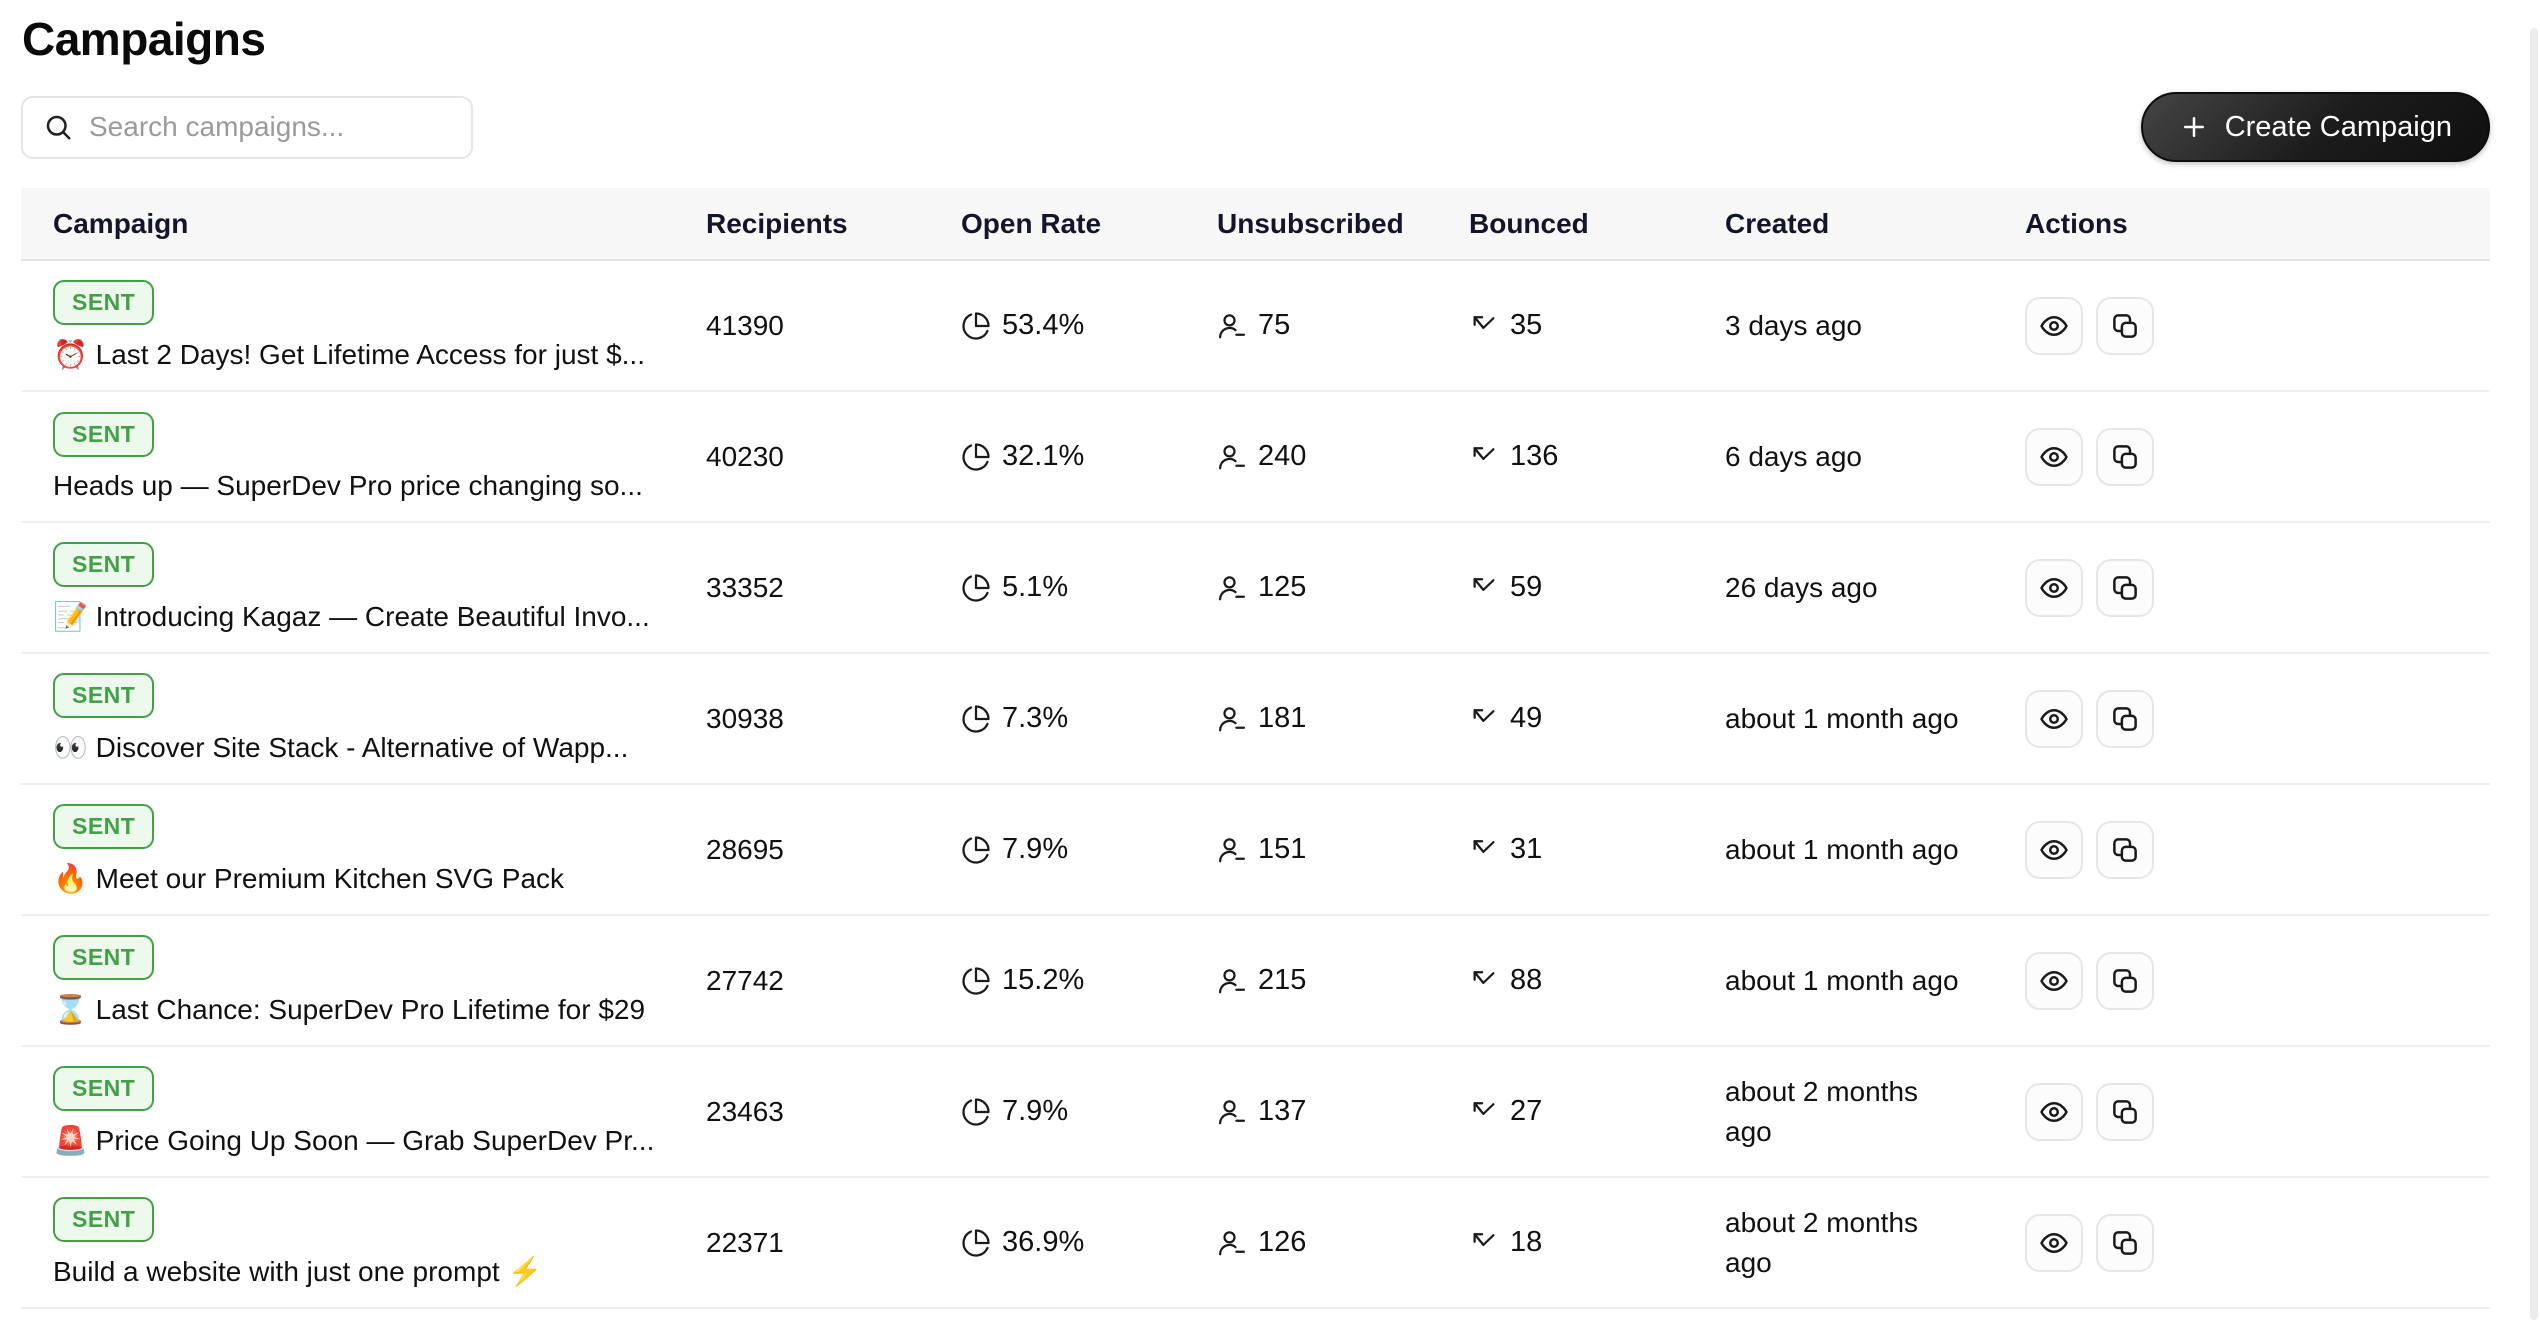  What do you see at coordinates (1282, 587) in the screenshot?
I see `unsubscribed-value: 125` at bounding box center [1282, 587].